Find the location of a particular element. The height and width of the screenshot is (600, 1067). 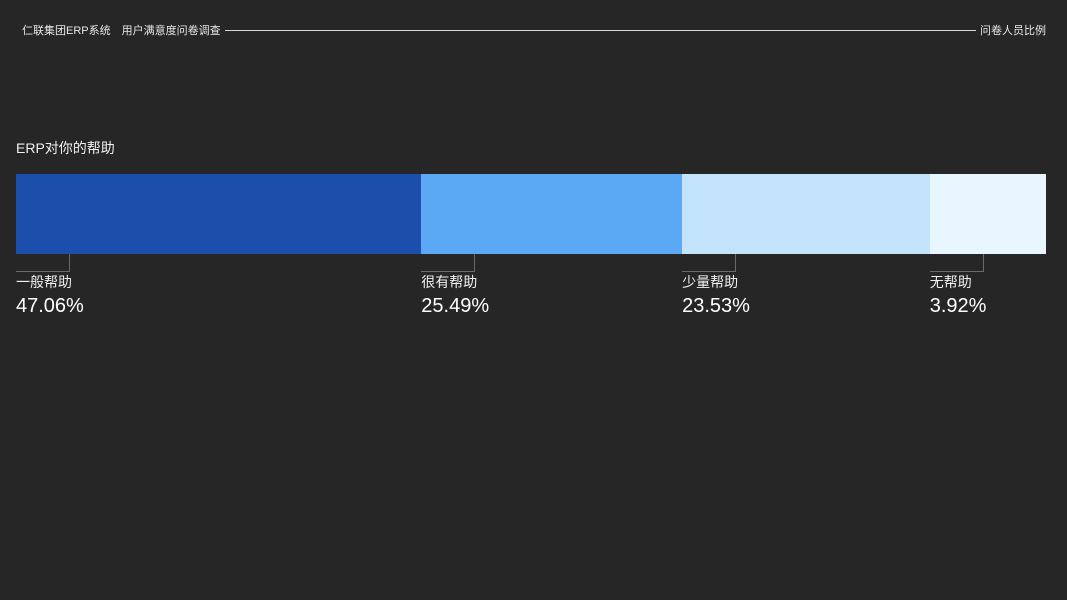

value-label: 3.92% is located at coordinates (958, 306).